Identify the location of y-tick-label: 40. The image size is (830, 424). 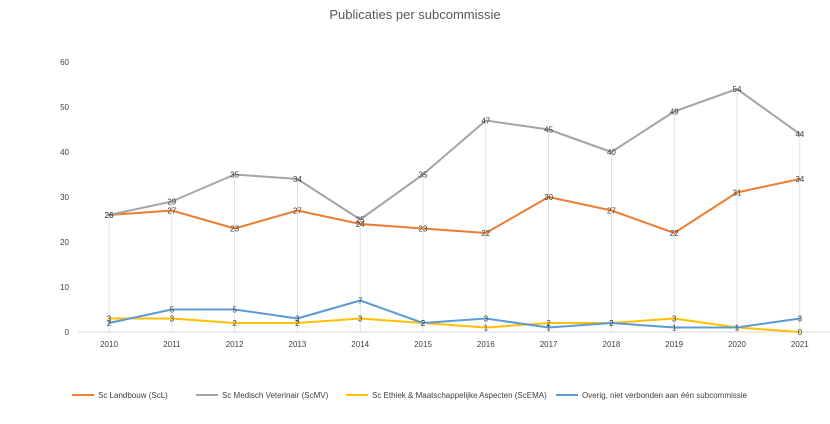
(64, 152).